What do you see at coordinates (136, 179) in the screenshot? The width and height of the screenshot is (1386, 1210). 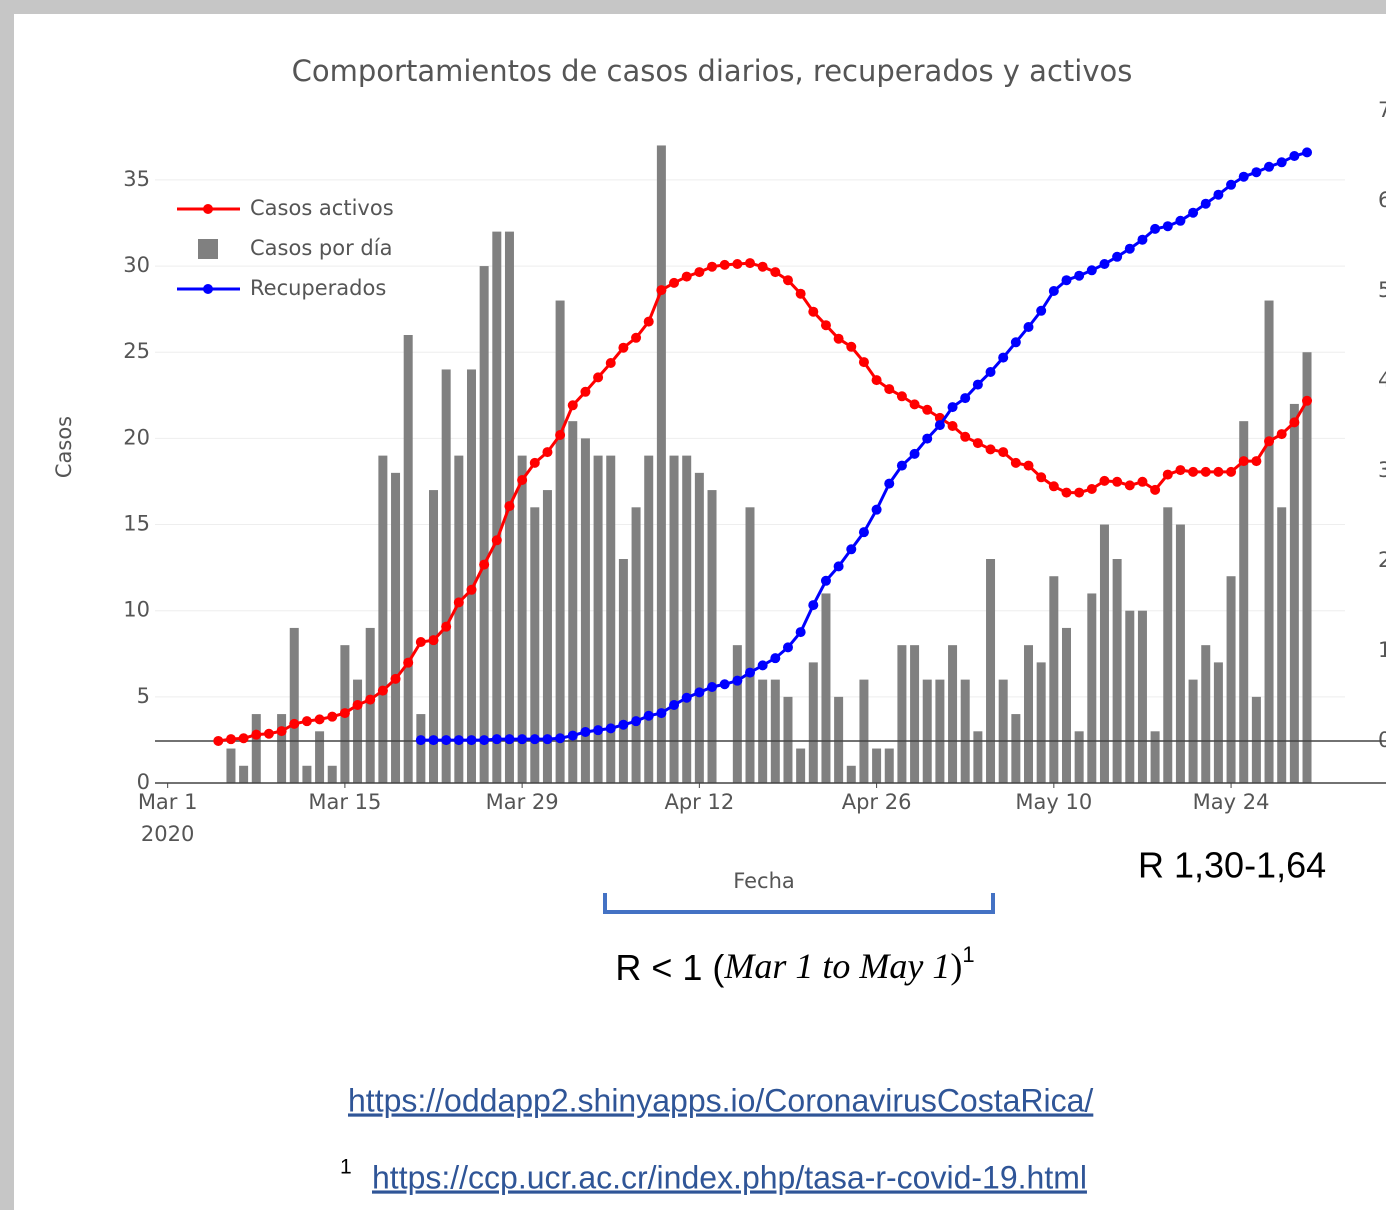 I see `y-tick-label: 35` at bounding box center [136, 179].